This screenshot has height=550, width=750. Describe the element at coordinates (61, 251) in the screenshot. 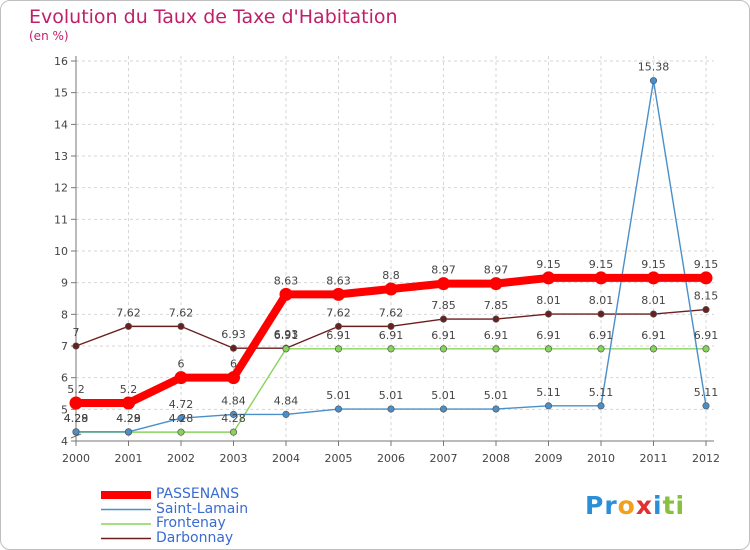

I see `y-tick-label: 10` at that location.